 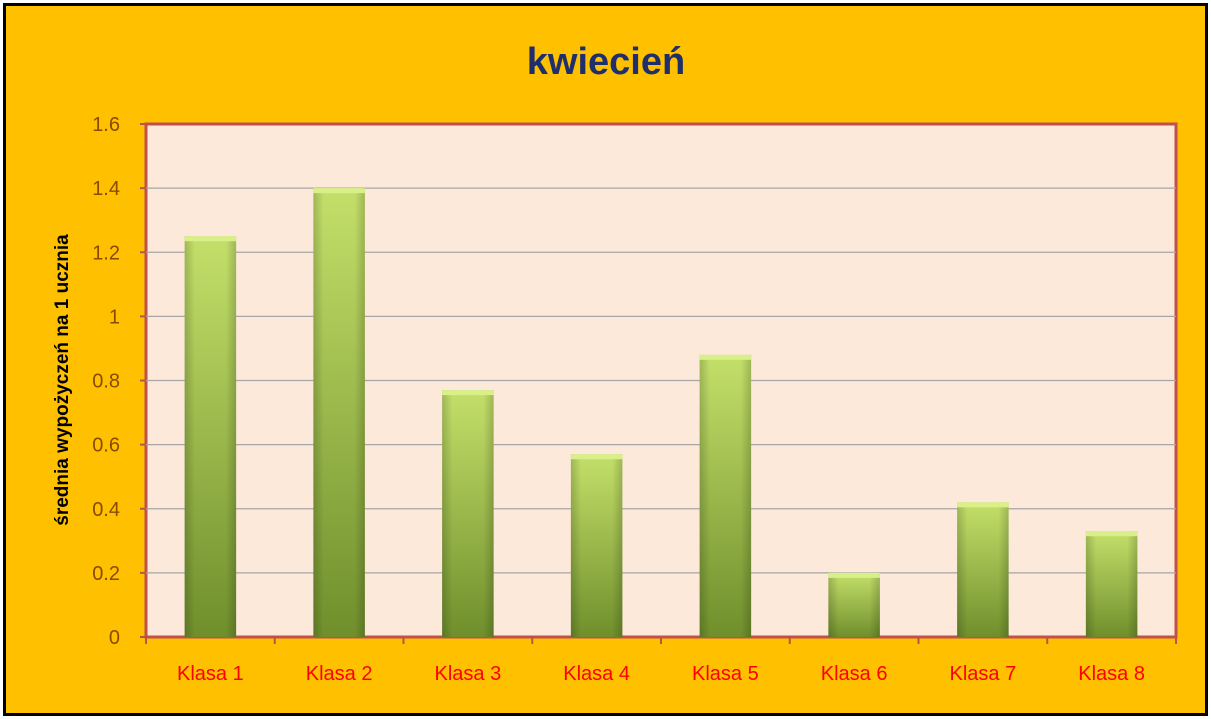 I want to click on y-tick-label: 1.2, so click(x=106, y=253).